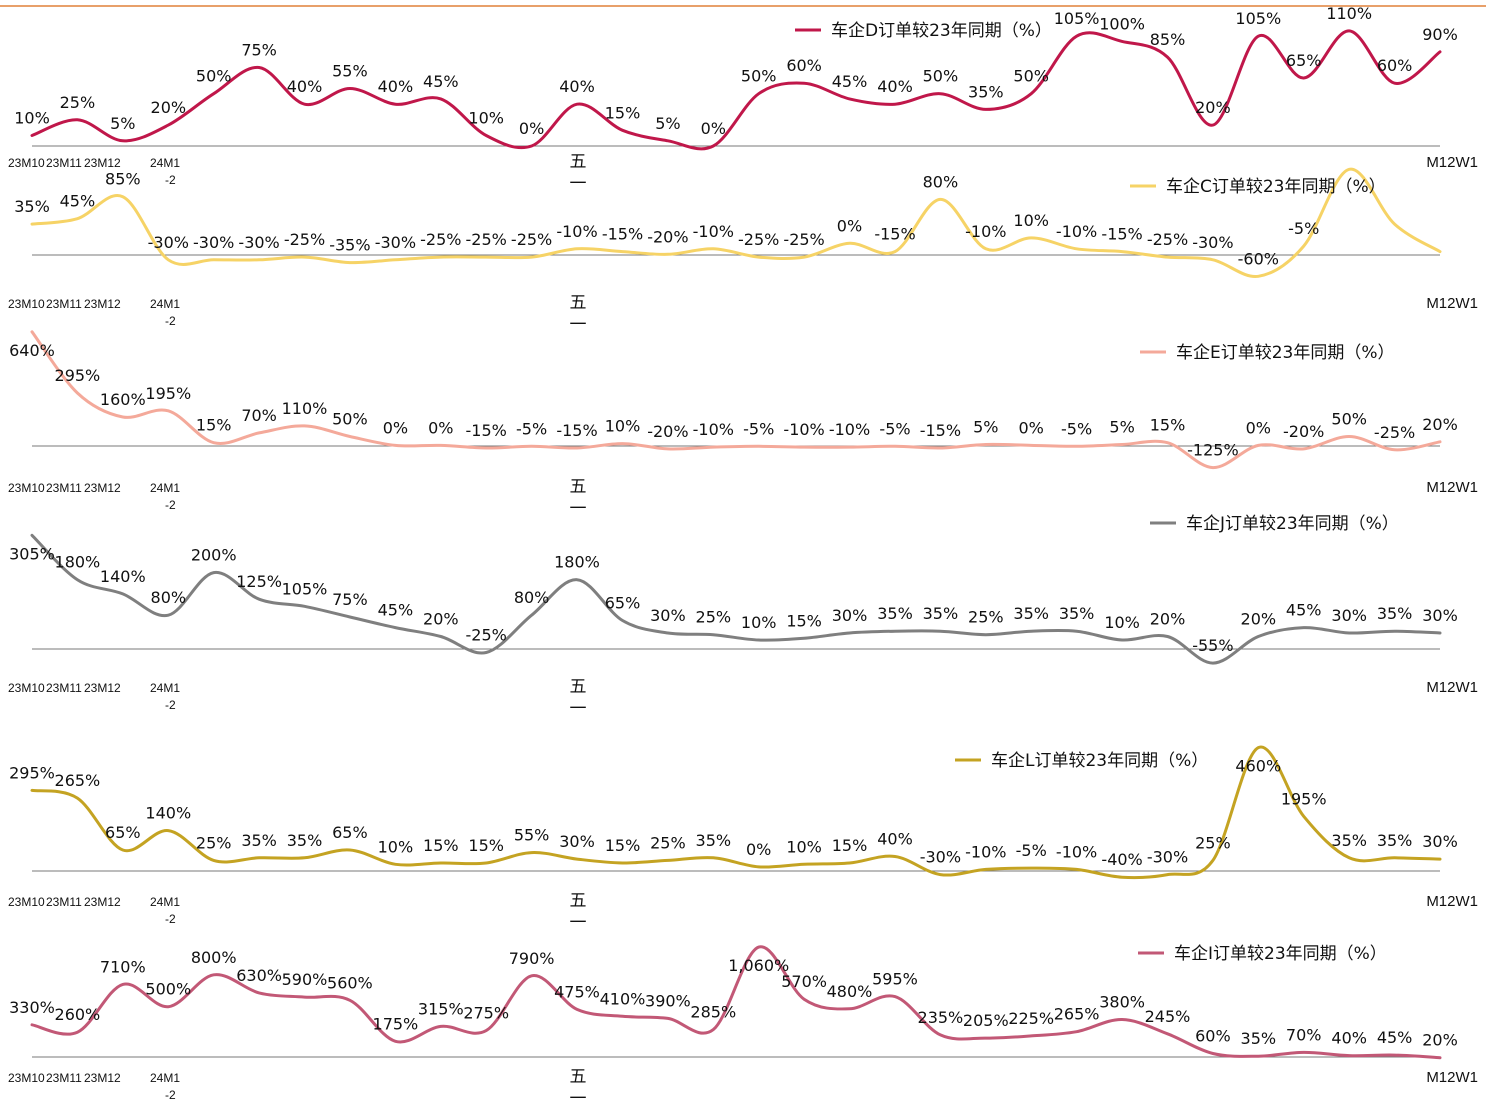 The image size is (1486, 1101). Describe the element at coordinates (758, 965) in the screenshot. I see `data-label: 1,060%` at that location.